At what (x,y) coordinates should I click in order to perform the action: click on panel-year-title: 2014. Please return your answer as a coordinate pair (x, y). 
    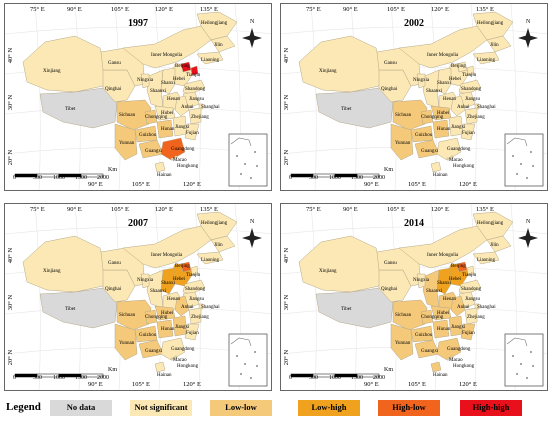
    Looking at the image, I should click on (414, 223).